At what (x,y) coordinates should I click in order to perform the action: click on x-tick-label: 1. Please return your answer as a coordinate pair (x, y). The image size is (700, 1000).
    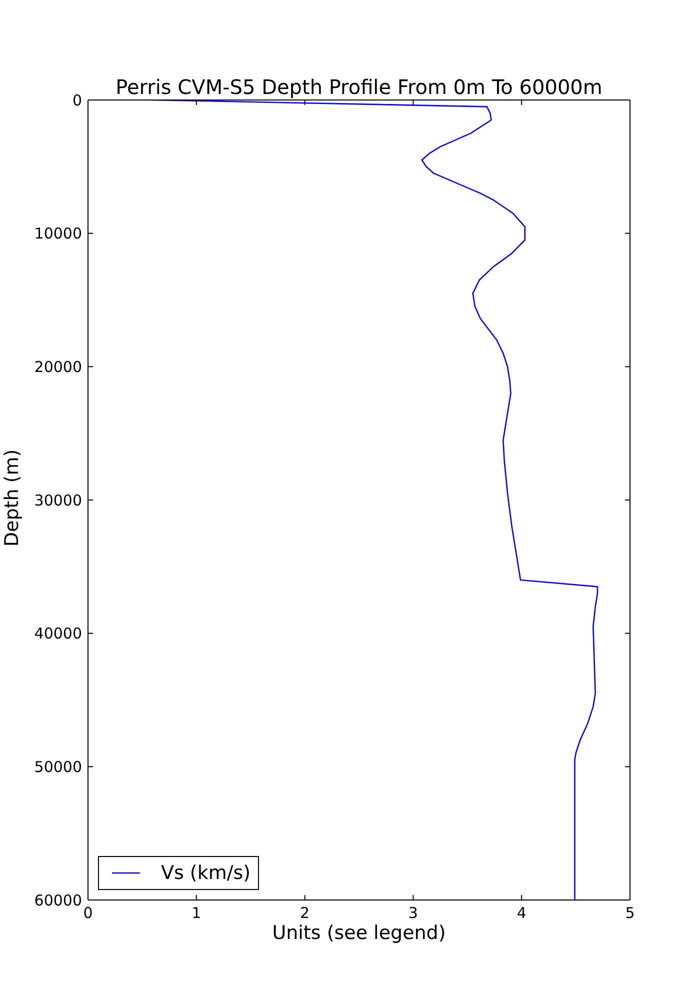
    Looking at the image, I should click on (197, 913).